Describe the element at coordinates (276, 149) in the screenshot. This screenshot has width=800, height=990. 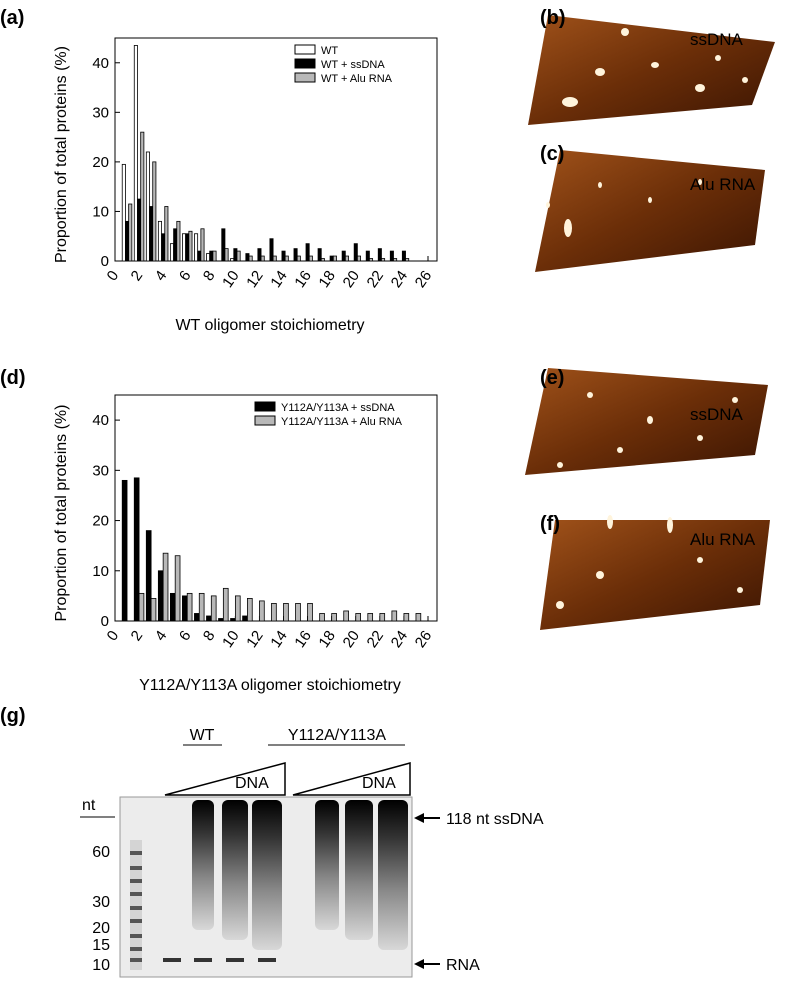
I see `plot-frame` at that location.